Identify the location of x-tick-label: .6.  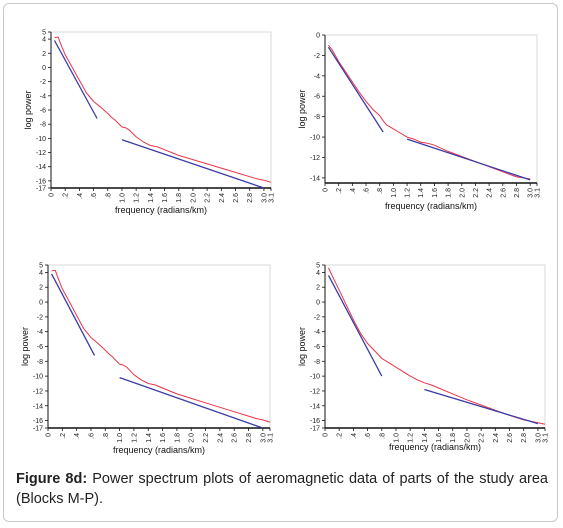
(367, 191).